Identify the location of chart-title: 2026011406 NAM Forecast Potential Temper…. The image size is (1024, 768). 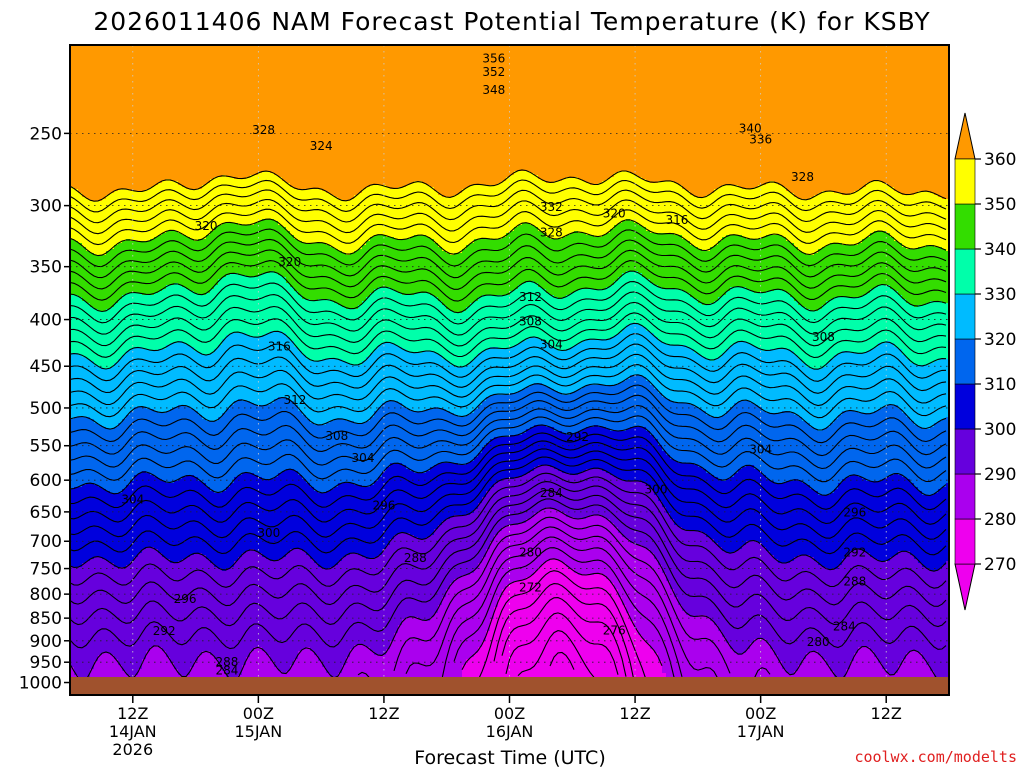
(511, 21).